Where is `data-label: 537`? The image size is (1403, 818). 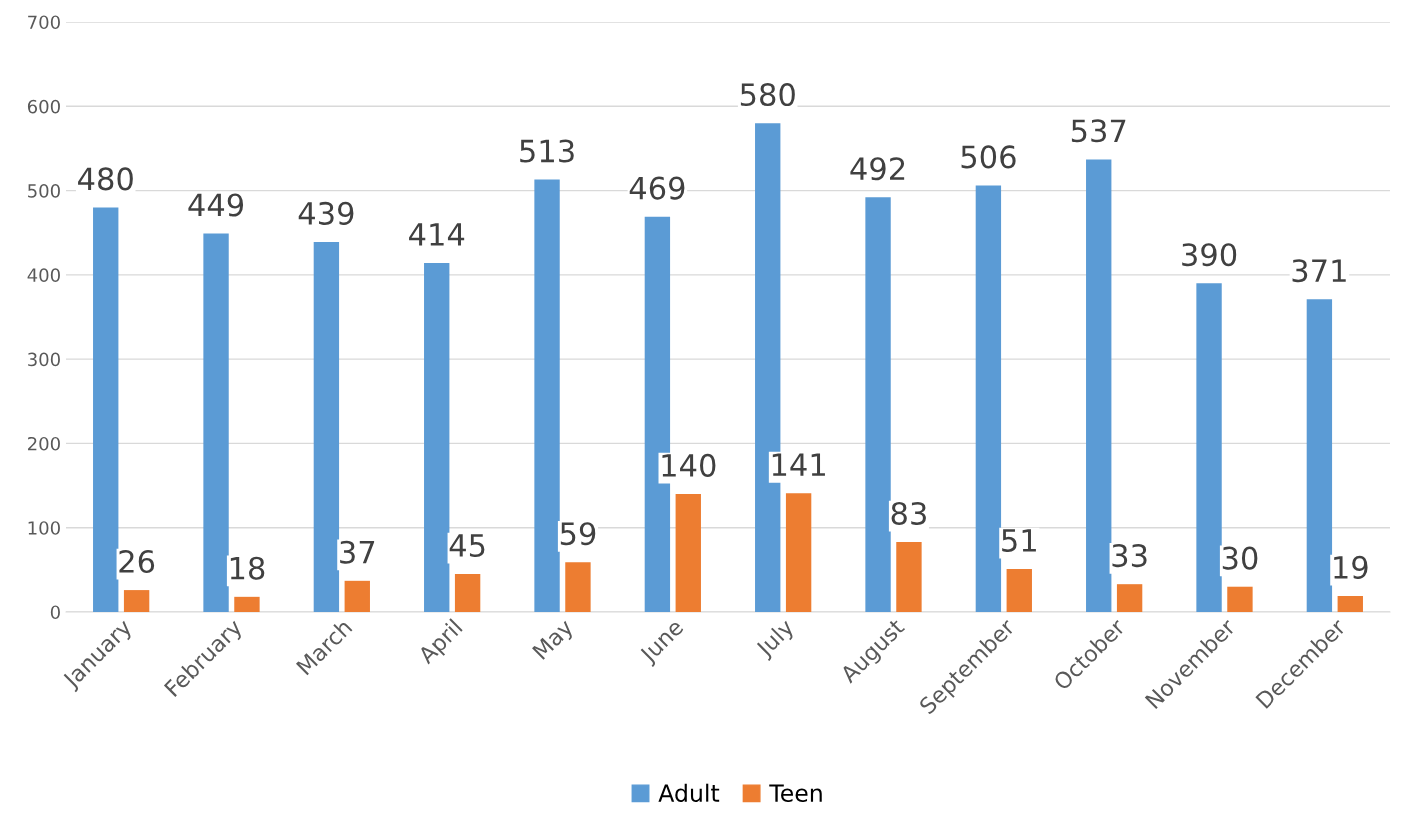
data-label: 537 is located at coordinates (1098, 131).